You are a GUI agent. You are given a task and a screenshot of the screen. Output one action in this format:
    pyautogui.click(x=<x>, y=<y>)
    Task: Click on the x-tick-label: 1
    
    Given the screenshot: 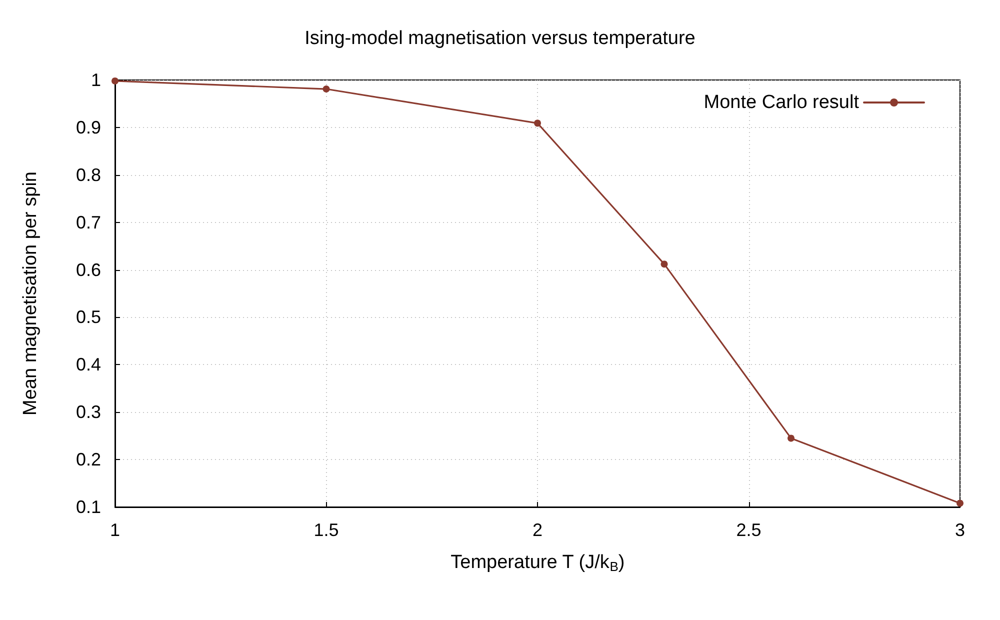 What is the action you would take?
    pyautogui.click(x=115, y=530)
    